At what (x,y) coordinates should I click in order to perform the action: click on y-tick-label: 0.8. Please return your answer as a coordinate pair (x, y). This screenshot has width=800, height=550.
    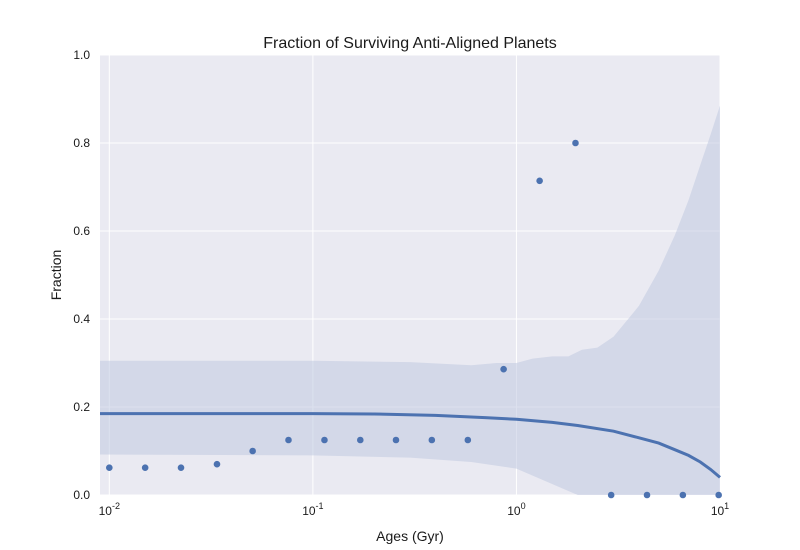
    Looking at the image, I should click on (81, 143).